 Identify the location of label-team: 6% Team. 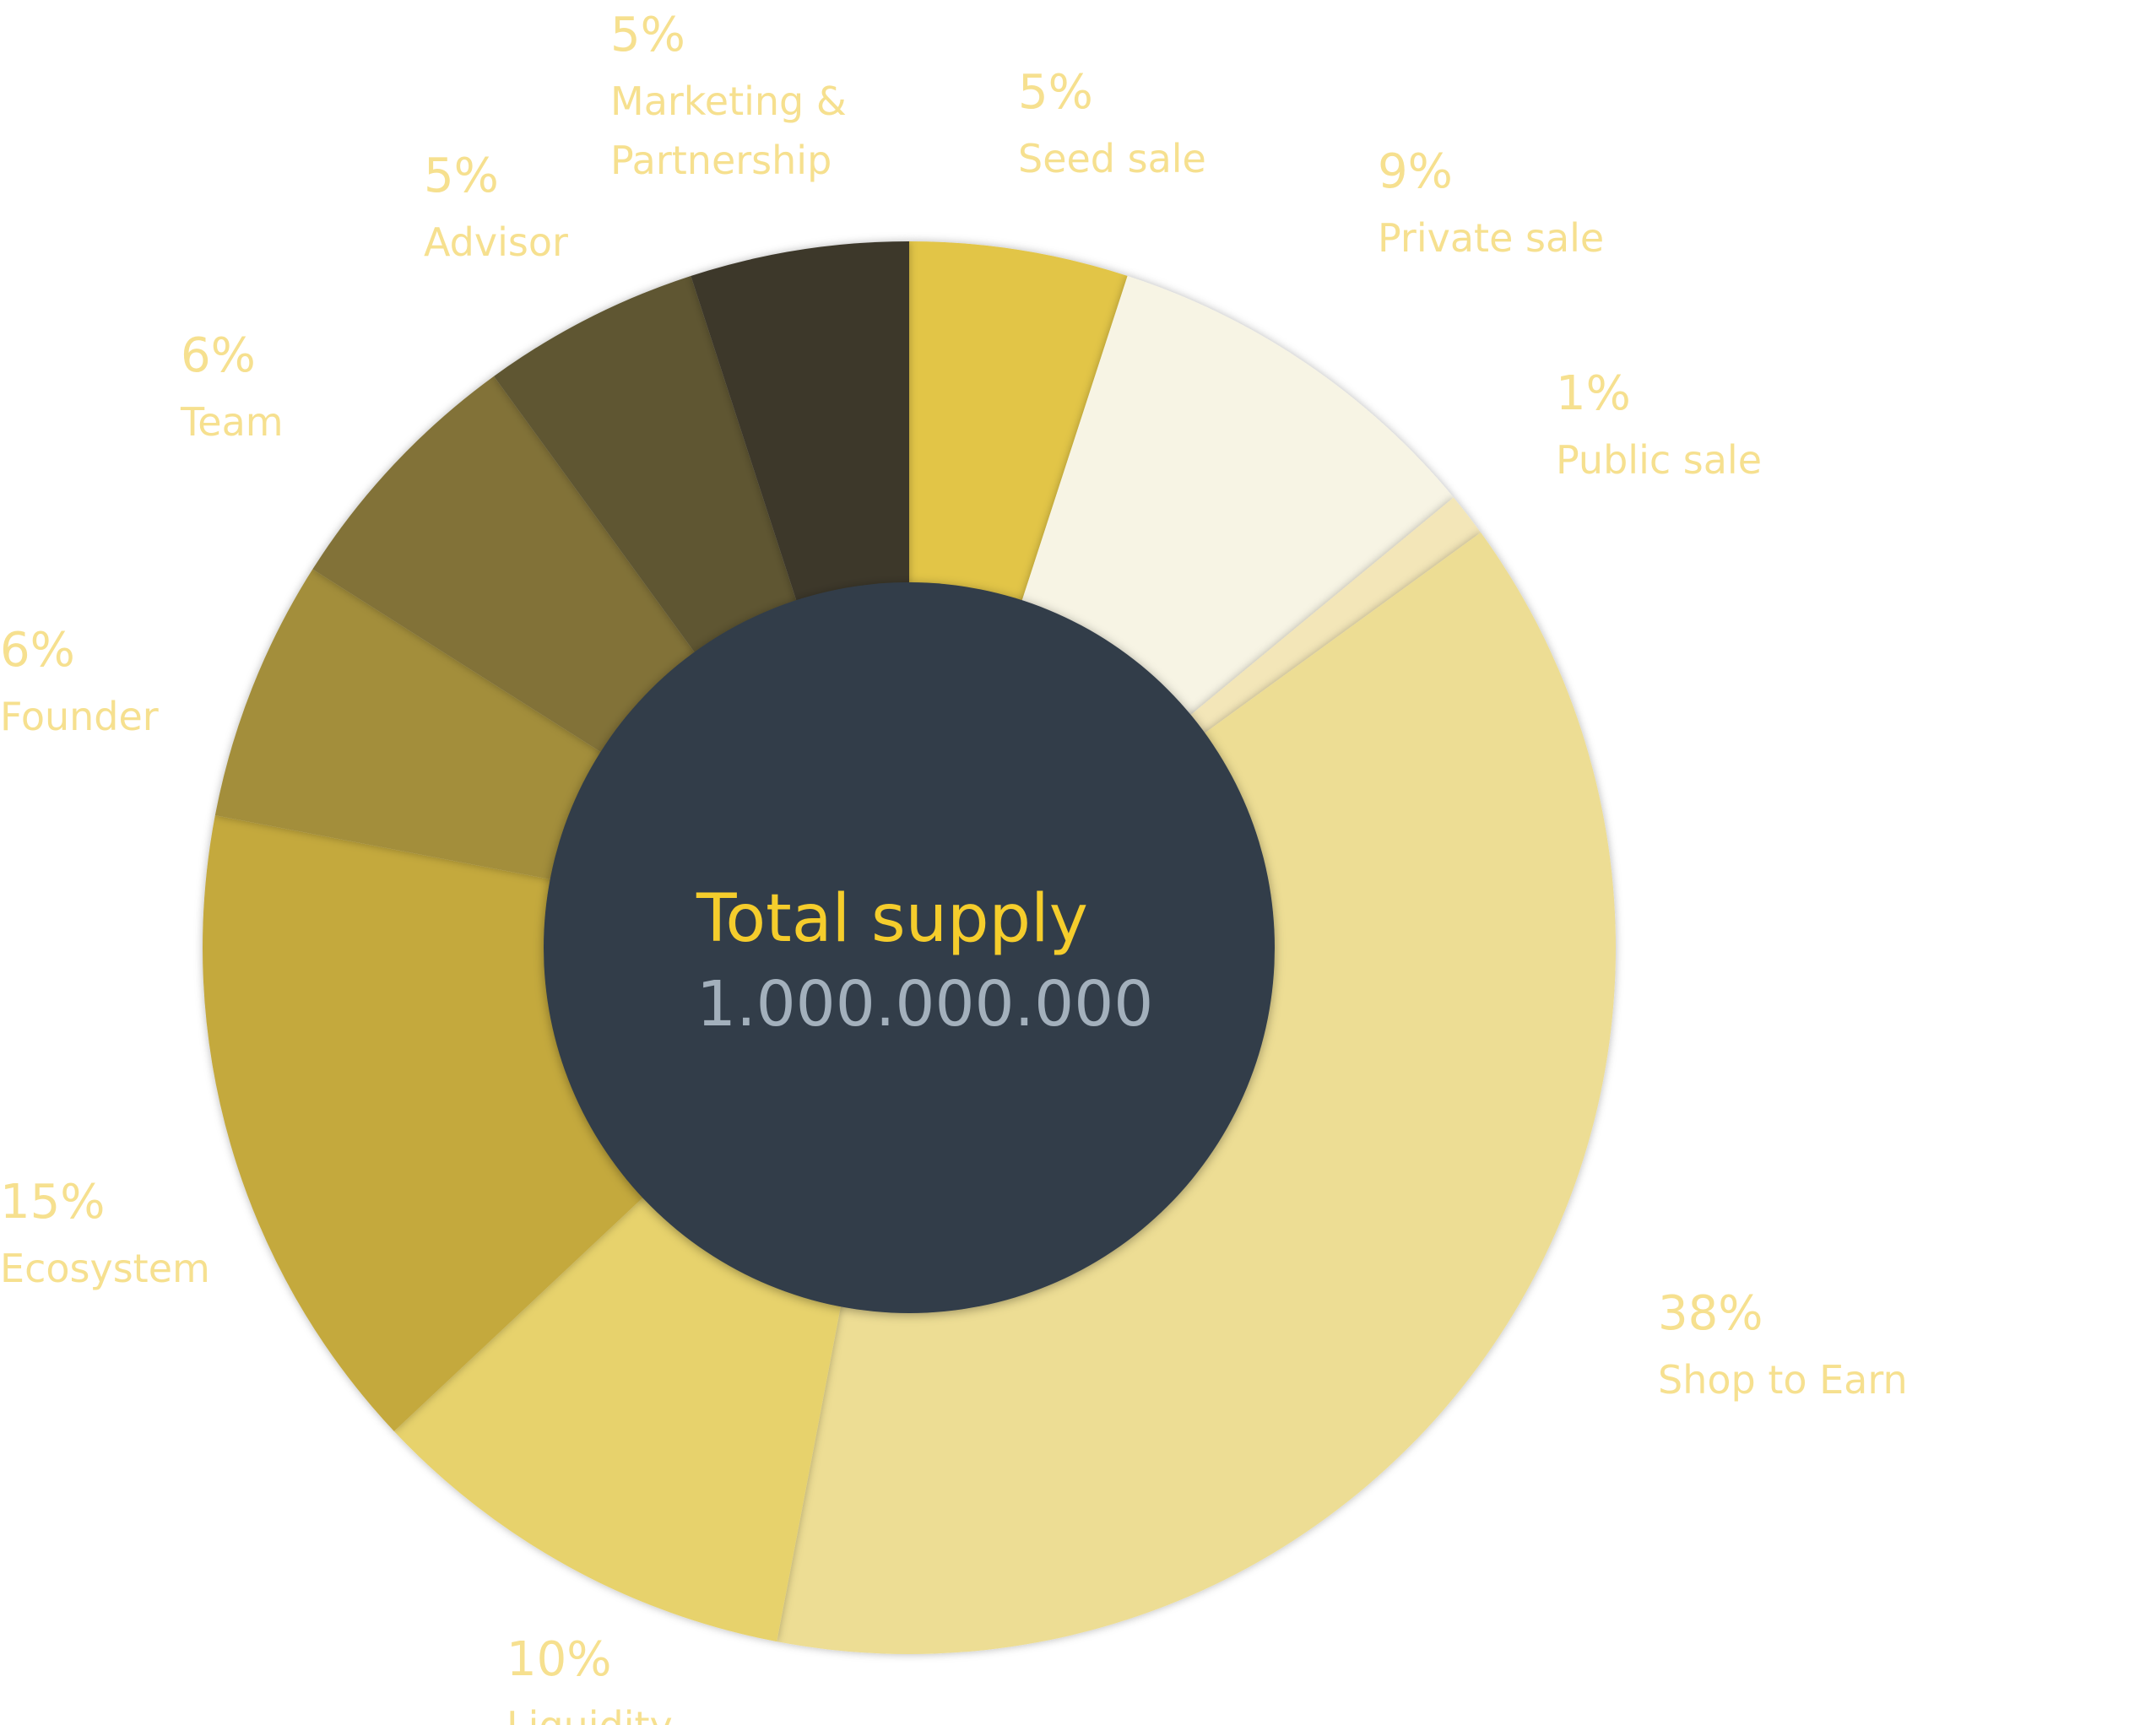
(232, 386).